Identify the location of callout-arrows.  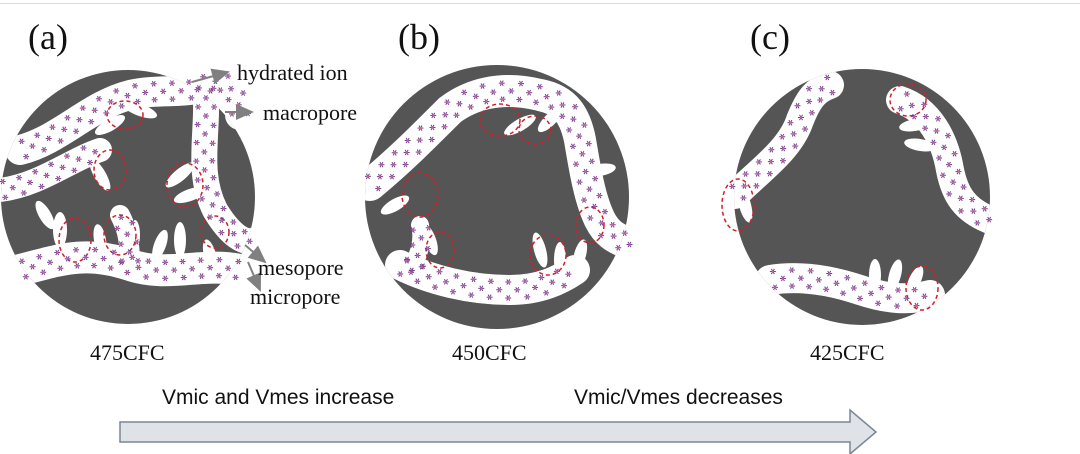
(229, 180).